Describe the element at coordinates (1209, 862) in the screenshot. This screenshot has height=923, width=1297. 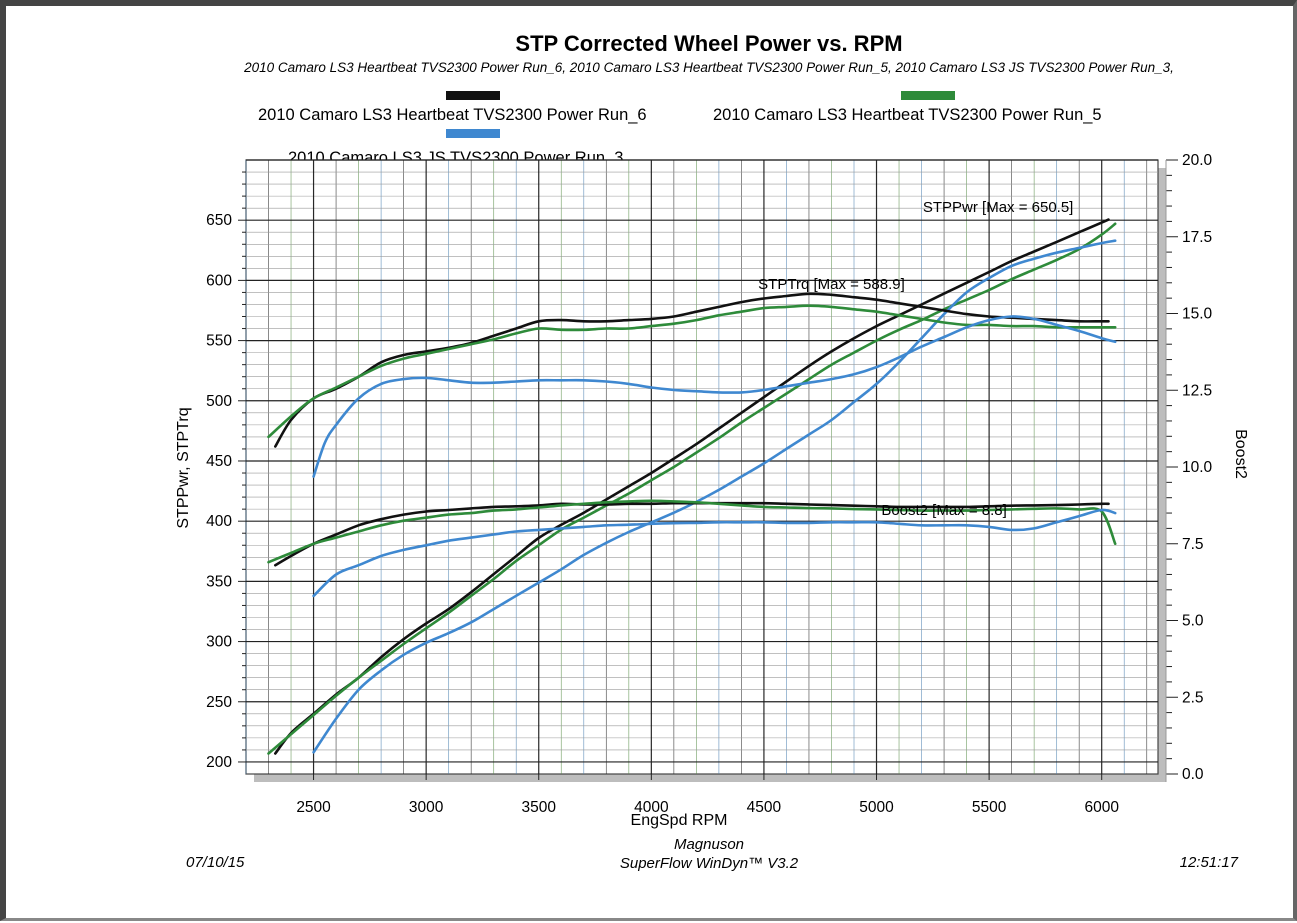
I see `footer-time: 12:51:17` at that location.